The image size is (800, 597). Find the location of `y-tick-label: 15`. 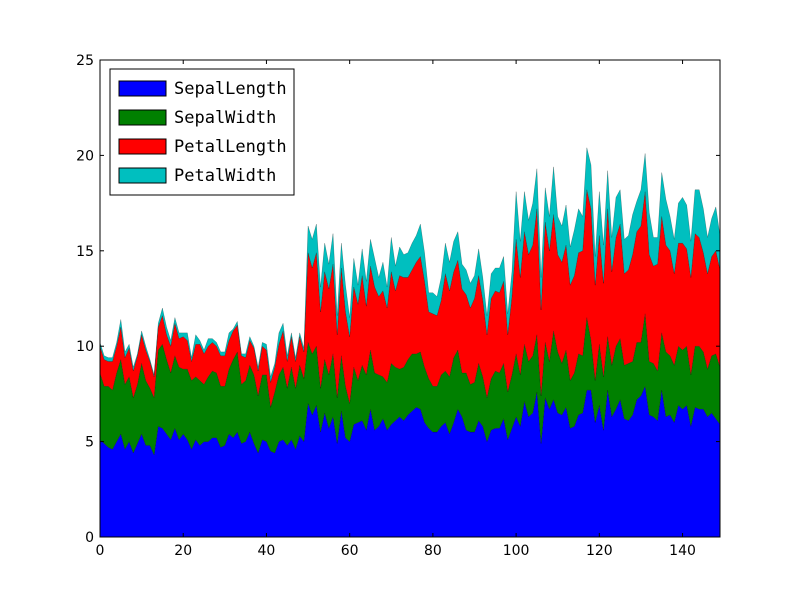

y-tick-label: 15 is located at coordinates (85, 252).